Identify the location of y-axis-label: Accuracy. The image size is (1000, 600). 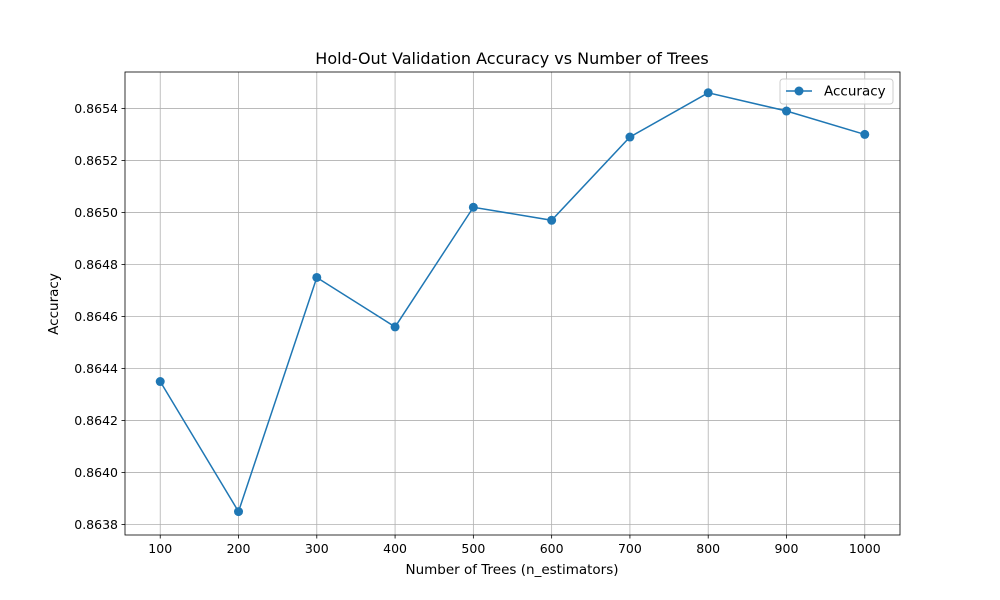
(54, 304).